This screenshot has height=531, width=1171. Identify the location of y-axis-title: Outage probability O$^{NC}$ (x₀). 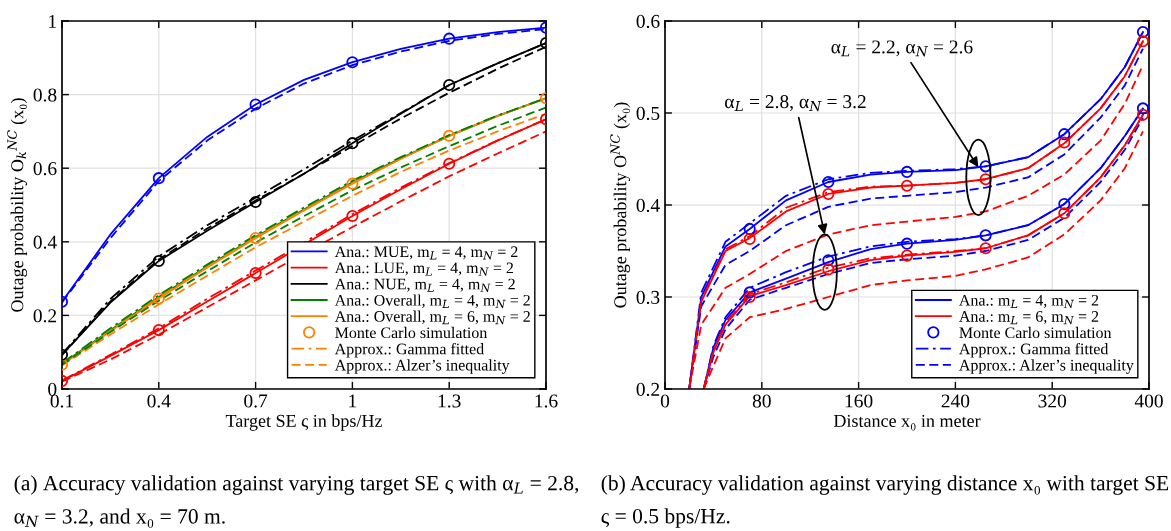
(620, 205).